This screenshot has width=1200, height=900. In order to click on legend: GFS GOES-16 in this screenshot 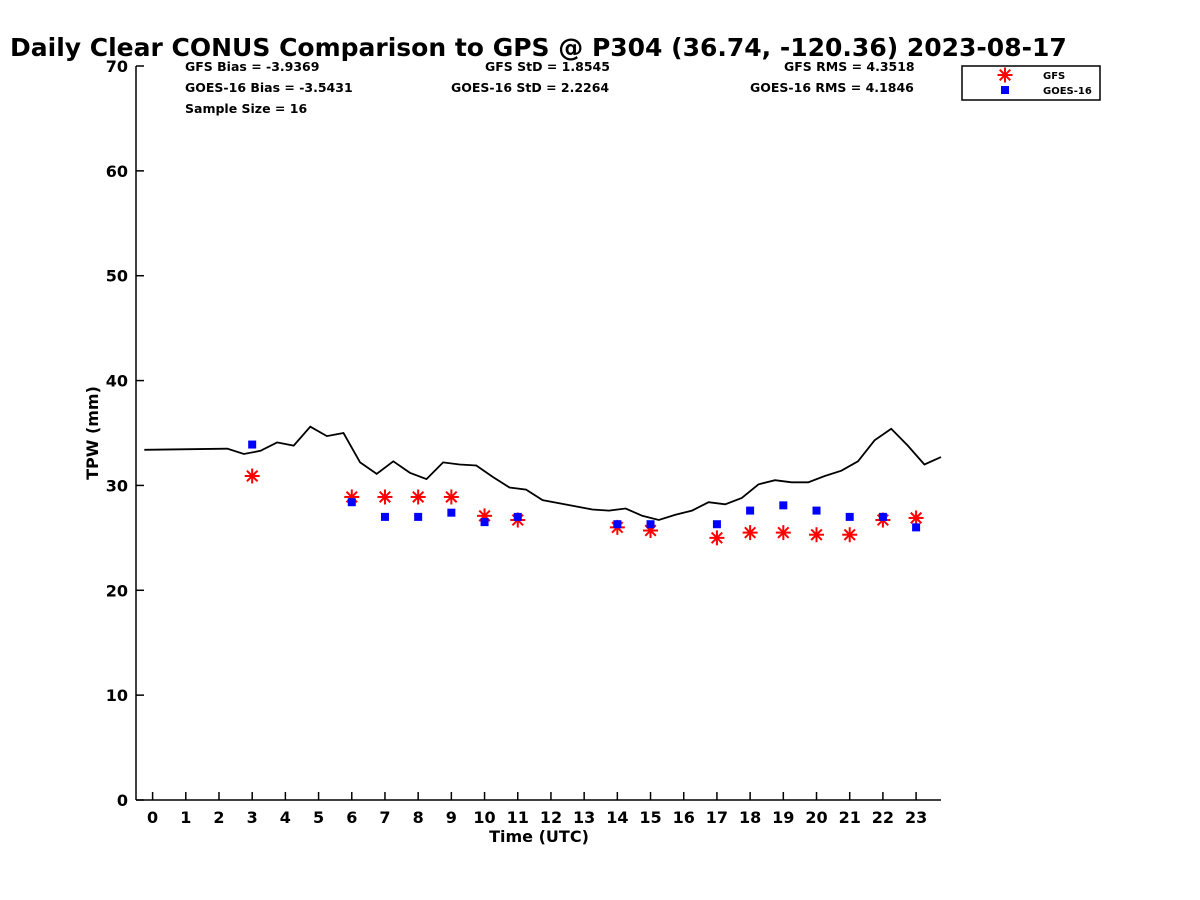, I will do `click(1031, 83)`.